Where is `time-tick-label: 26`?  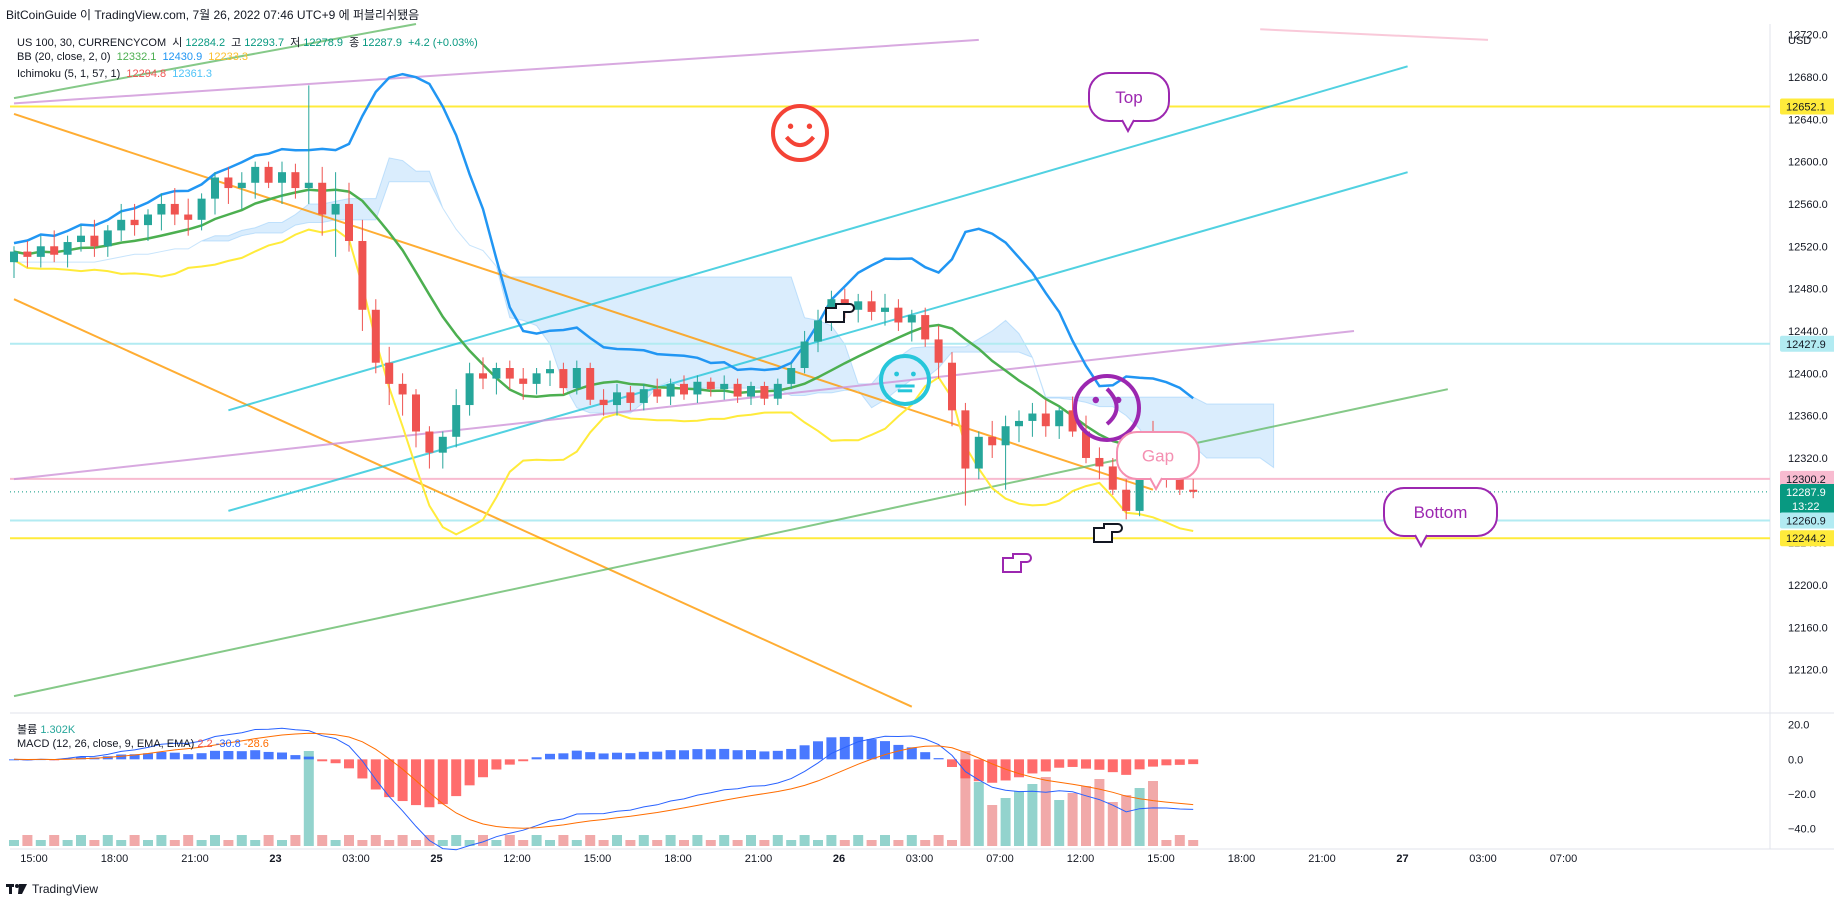
time-tick-label: 26 is located at coordinates (839, 859).